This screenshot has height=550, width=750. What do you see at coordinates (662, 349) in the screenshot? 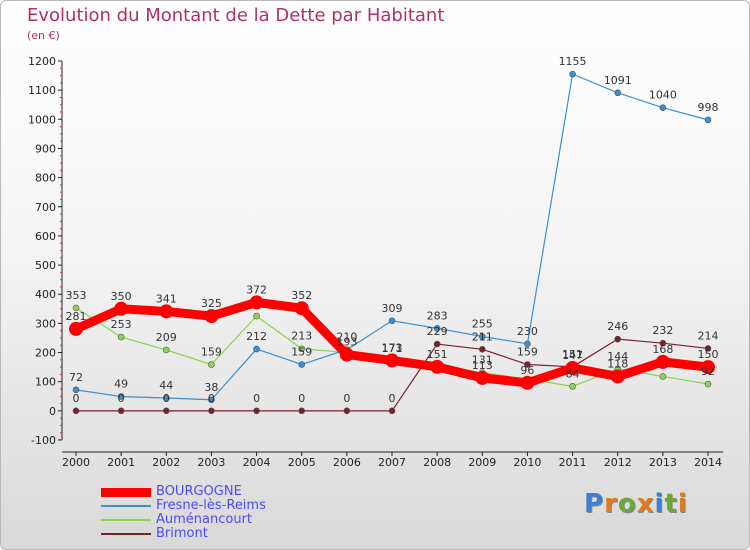
I see `data-label: 168` at bounding box center [662, 349].